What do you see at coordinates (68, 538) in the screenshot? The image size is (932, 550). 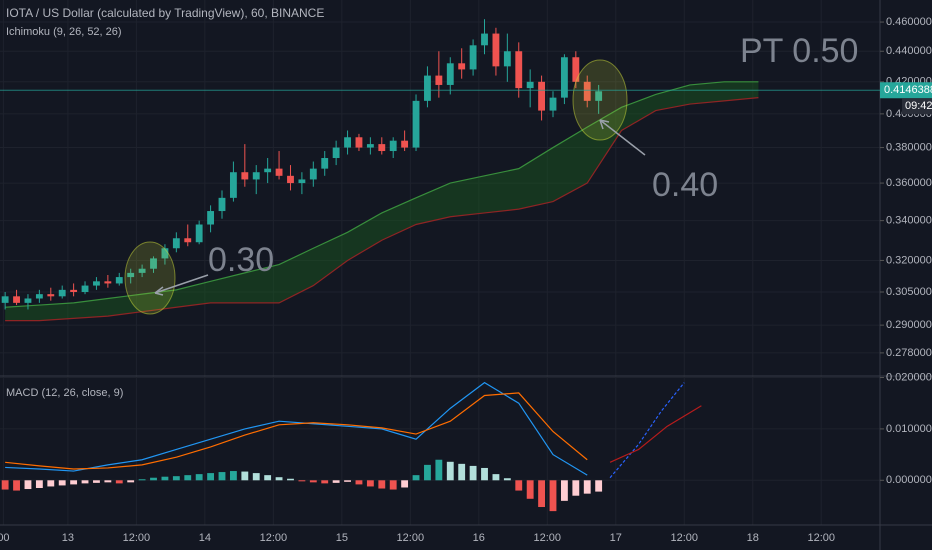 I see `x-tick-label: 13` at bounding box center [68, 538].